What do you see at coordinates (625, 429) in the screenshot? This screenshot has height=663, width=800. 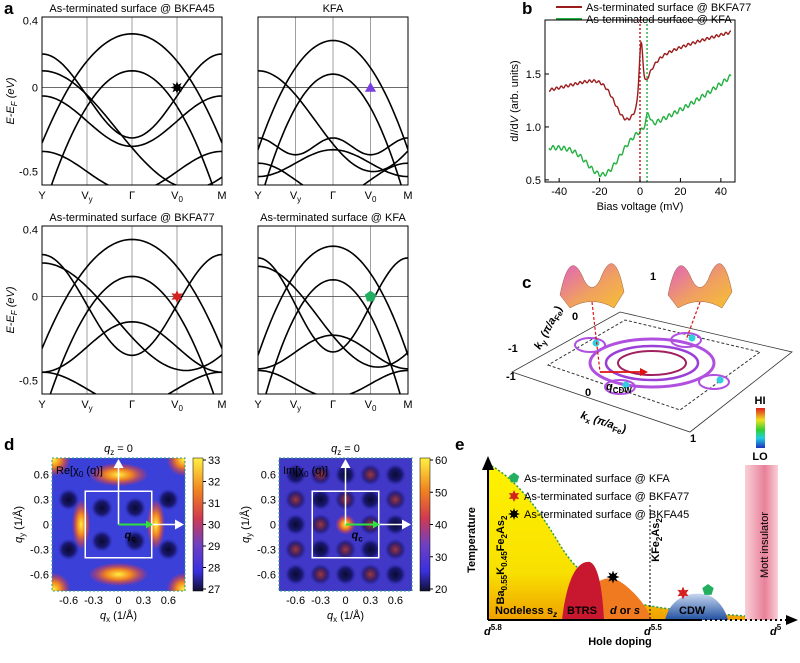 I see `text-part: )` at bounding box center [625, 429].